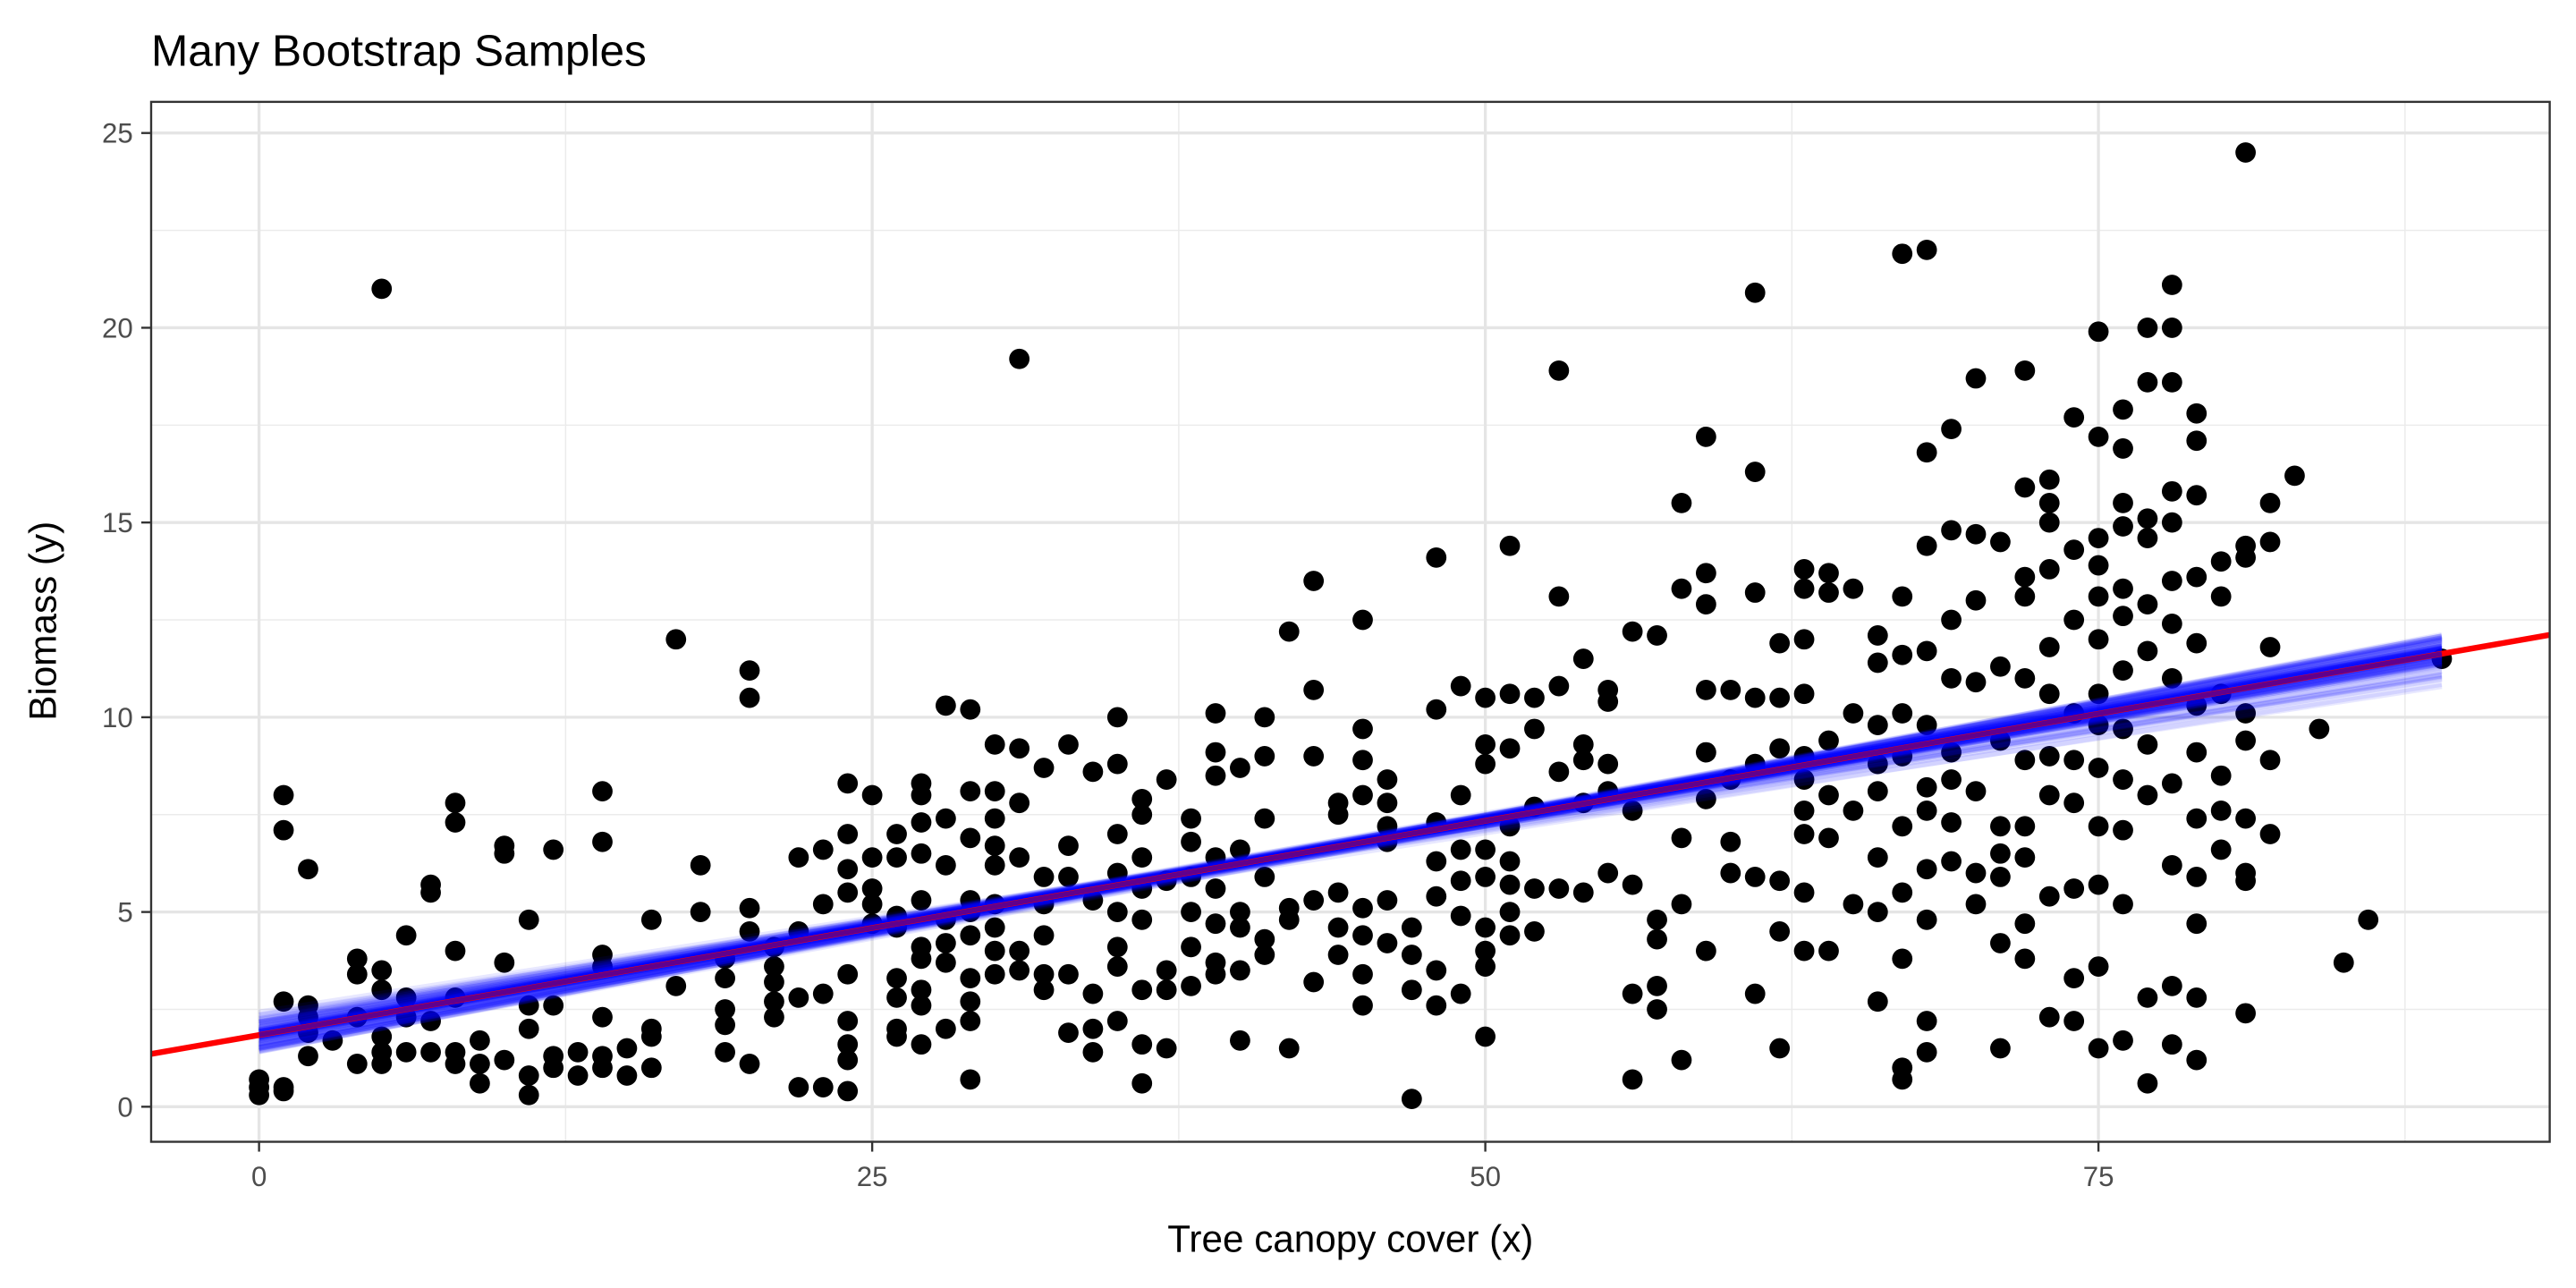 This screenshot has height=1288, width=2576. I want to click on y-tick-label: 25, so click(117, 133).